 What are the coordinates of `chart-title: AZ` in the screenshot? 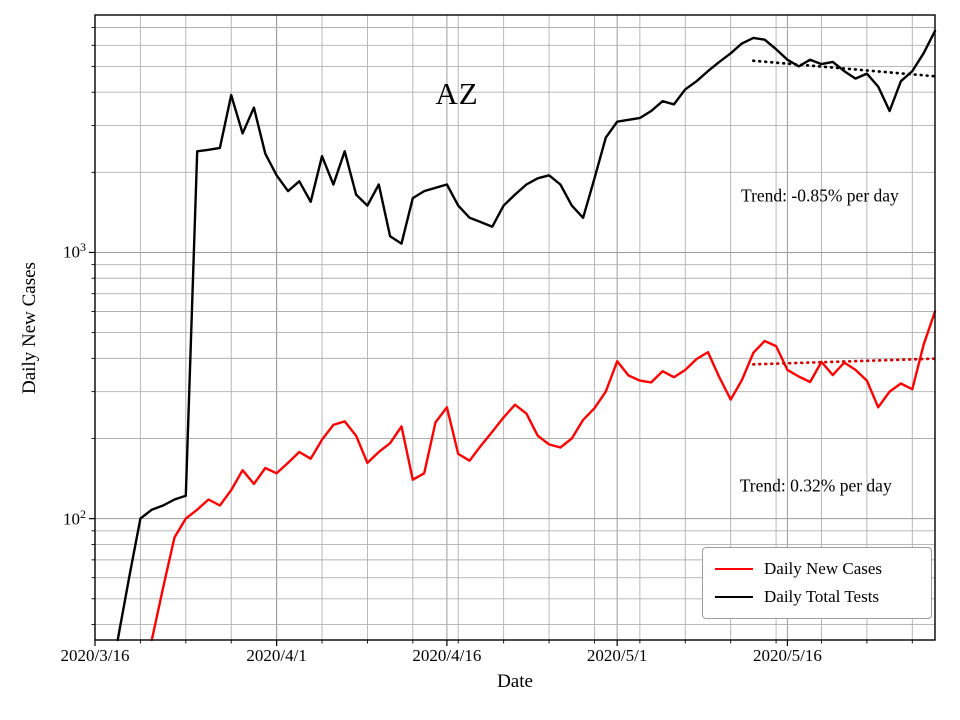 It's located at (457, 93).